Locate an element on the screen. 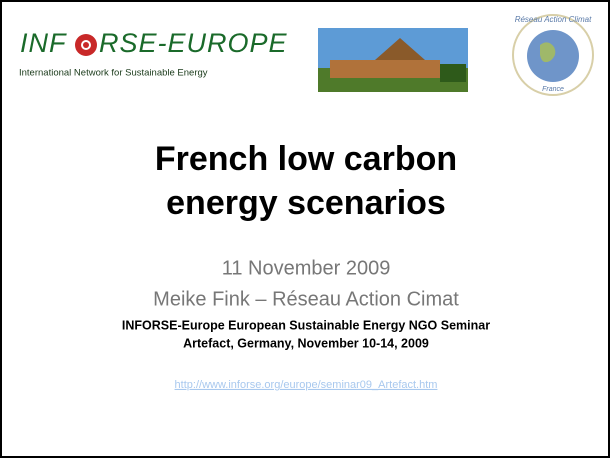 This screenshot has width=611, height=464. title-line: energy scenarios is located at coordinates (306, 203).